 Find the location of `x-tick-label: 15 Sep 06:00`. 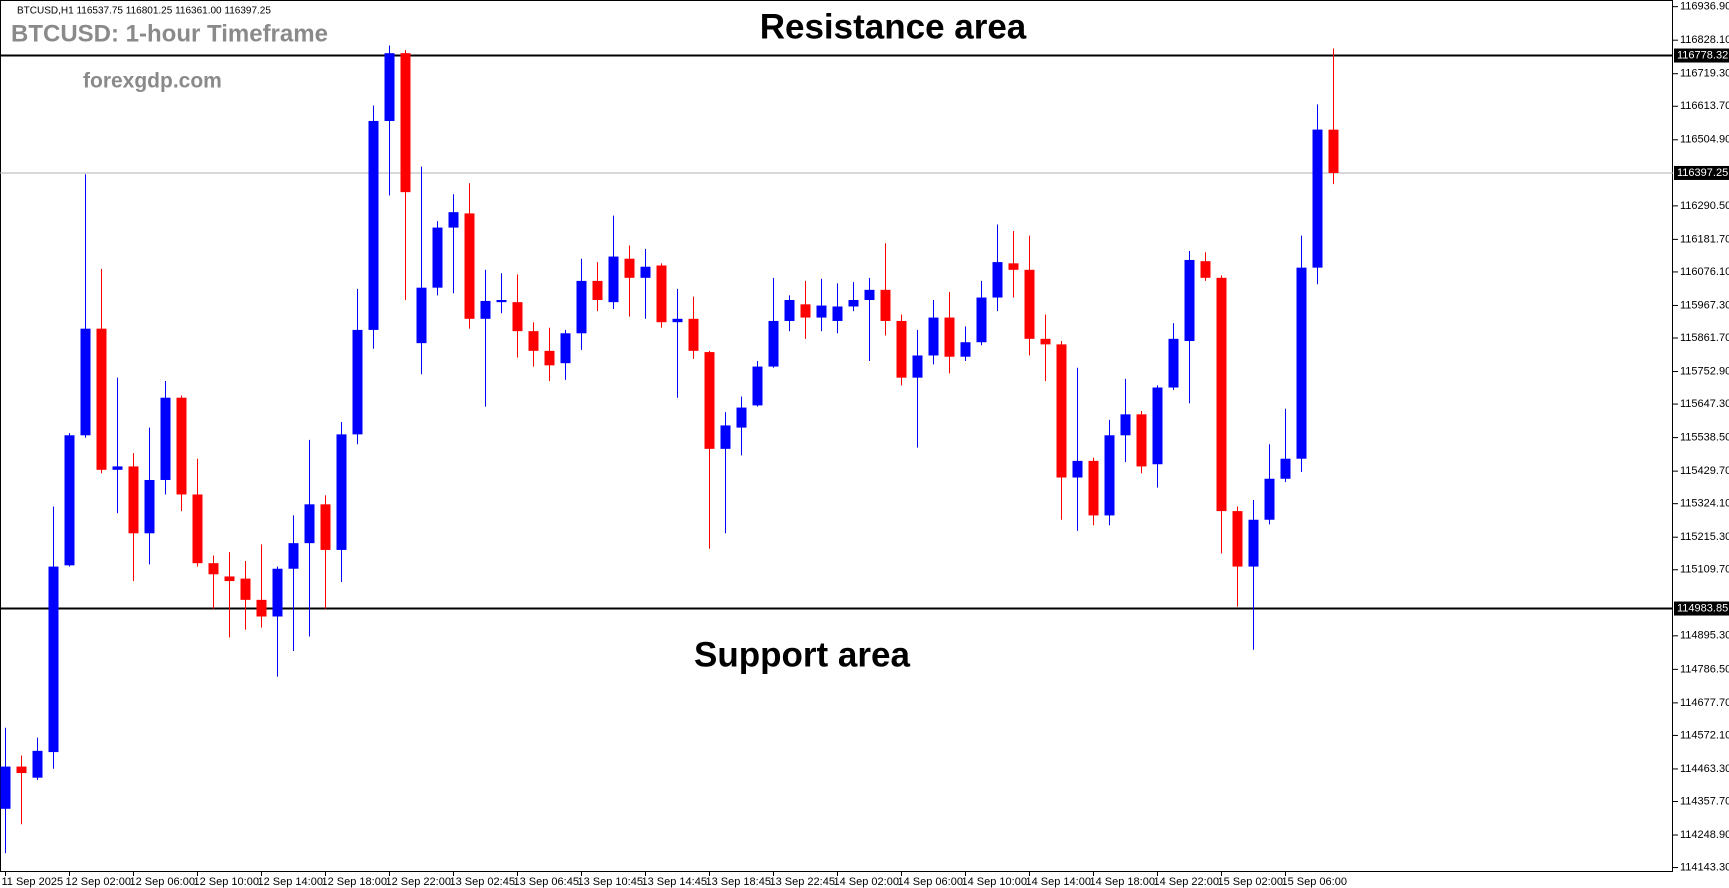

x-tick-label: 15 Sep 06:00 is located at coordinates (1314, 882).